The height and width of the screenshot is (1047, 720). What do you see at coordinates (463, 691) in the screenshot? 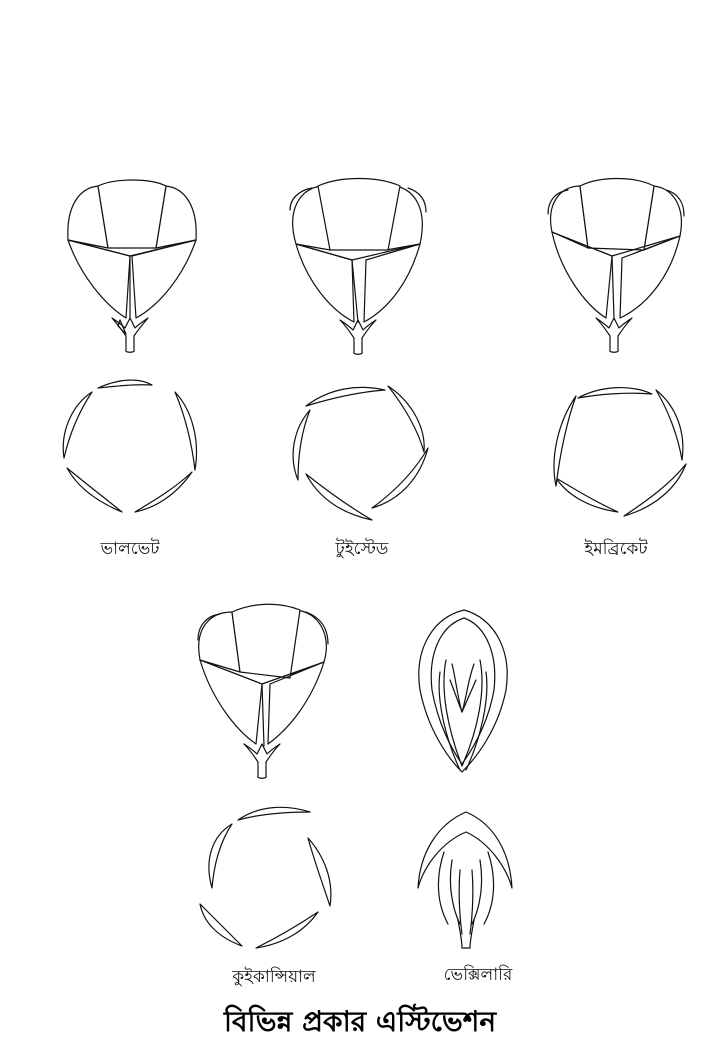
I see `vexillary-flower-view` at bounding box center [463, 691].